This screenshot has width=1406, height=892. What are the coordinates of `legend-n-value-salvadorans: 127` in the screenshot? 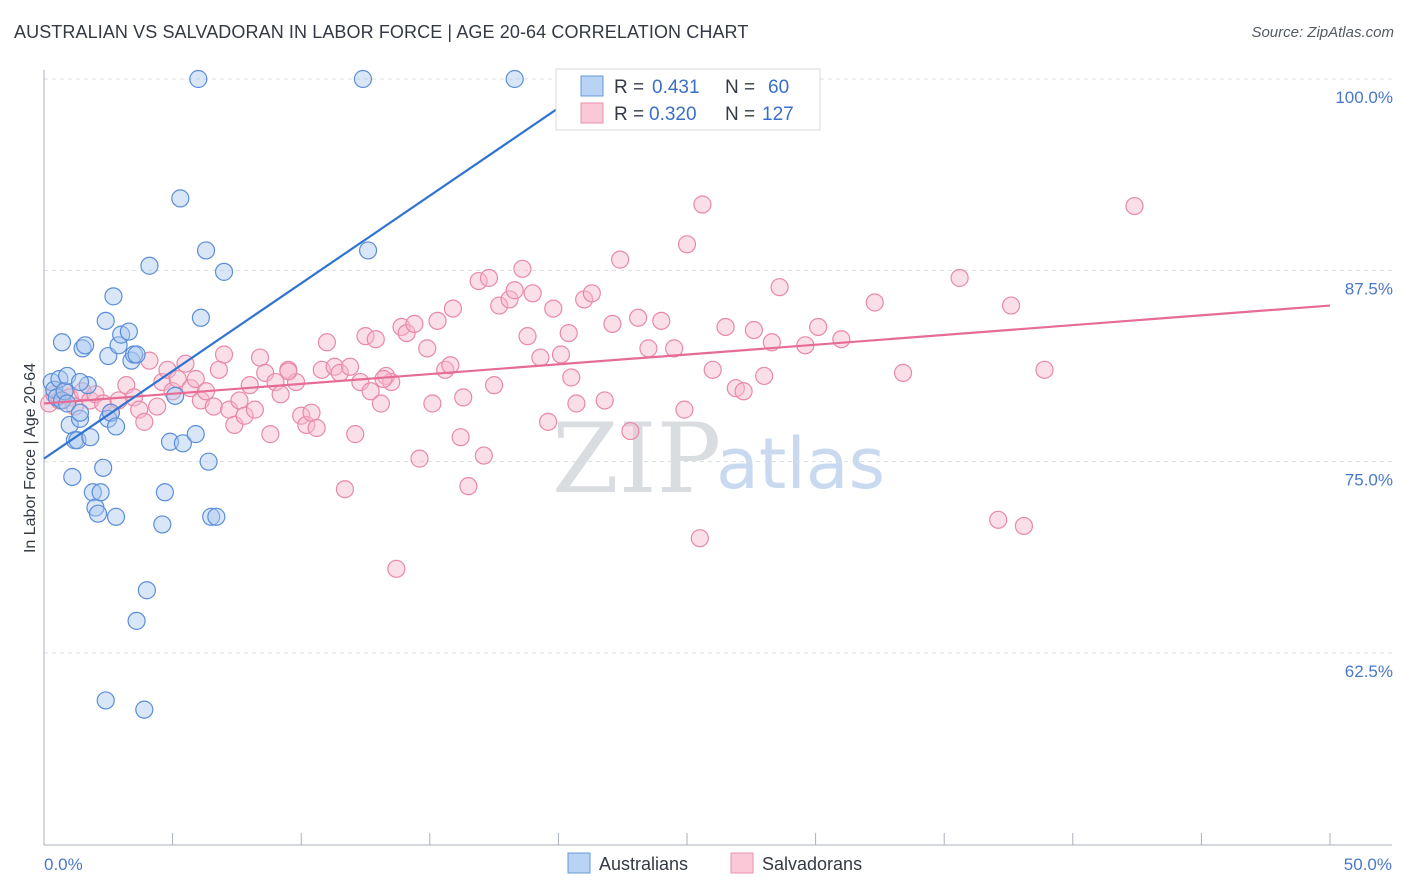 It's located at (778, 114).